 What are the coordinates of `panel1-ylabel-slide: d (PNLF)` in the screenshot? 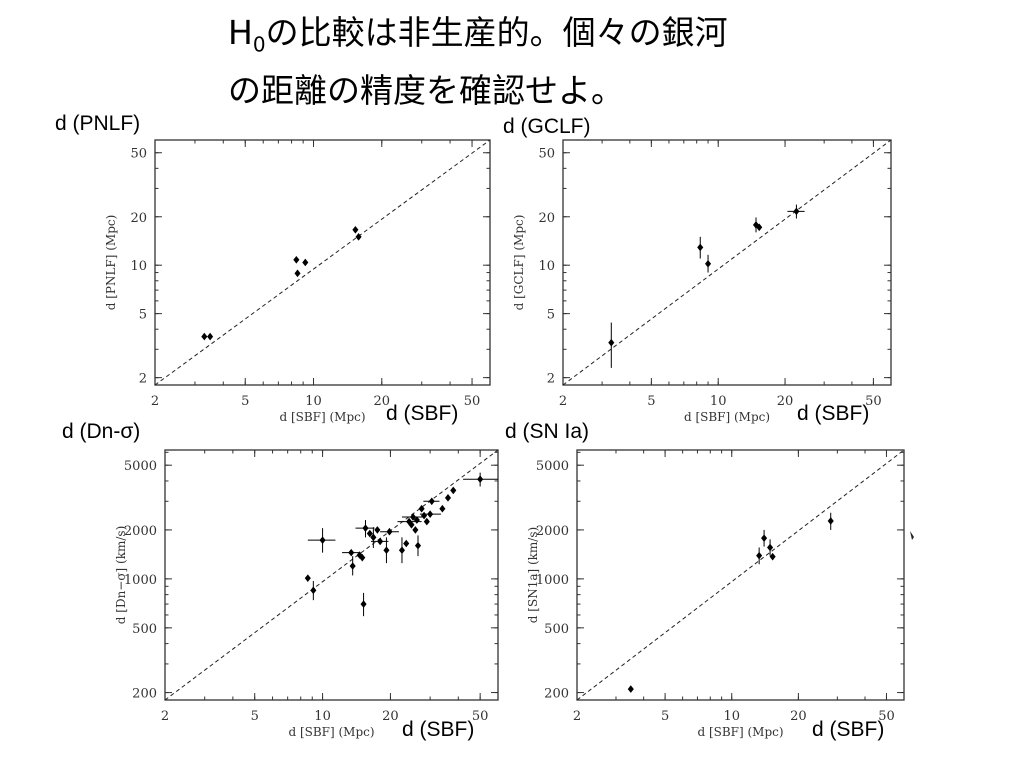 It's located at (98, 123).